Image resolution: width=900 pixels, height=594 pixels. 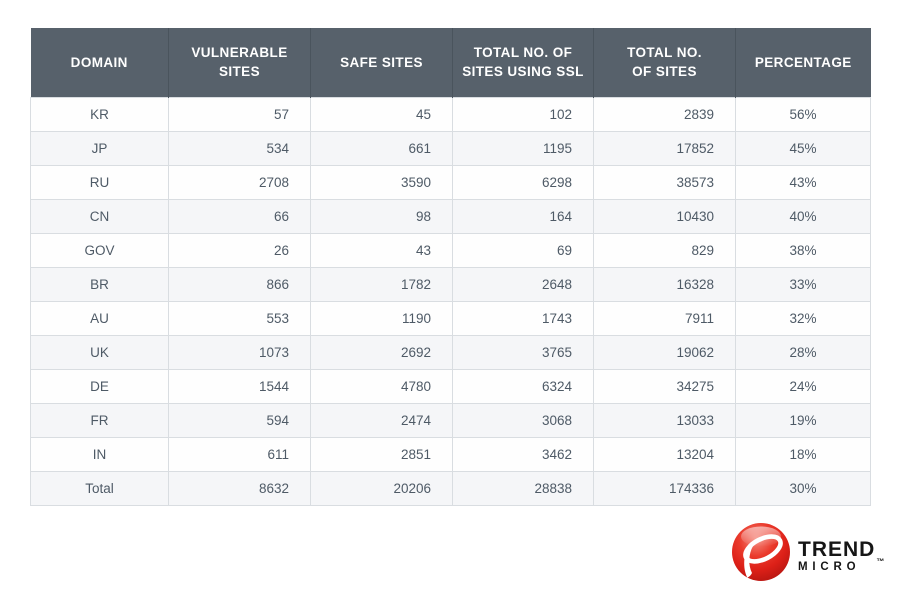 What do you see at coordinates (664, 318) in the screenshot?
I see `value-cell: 7911` at bounding box center [664, 318].